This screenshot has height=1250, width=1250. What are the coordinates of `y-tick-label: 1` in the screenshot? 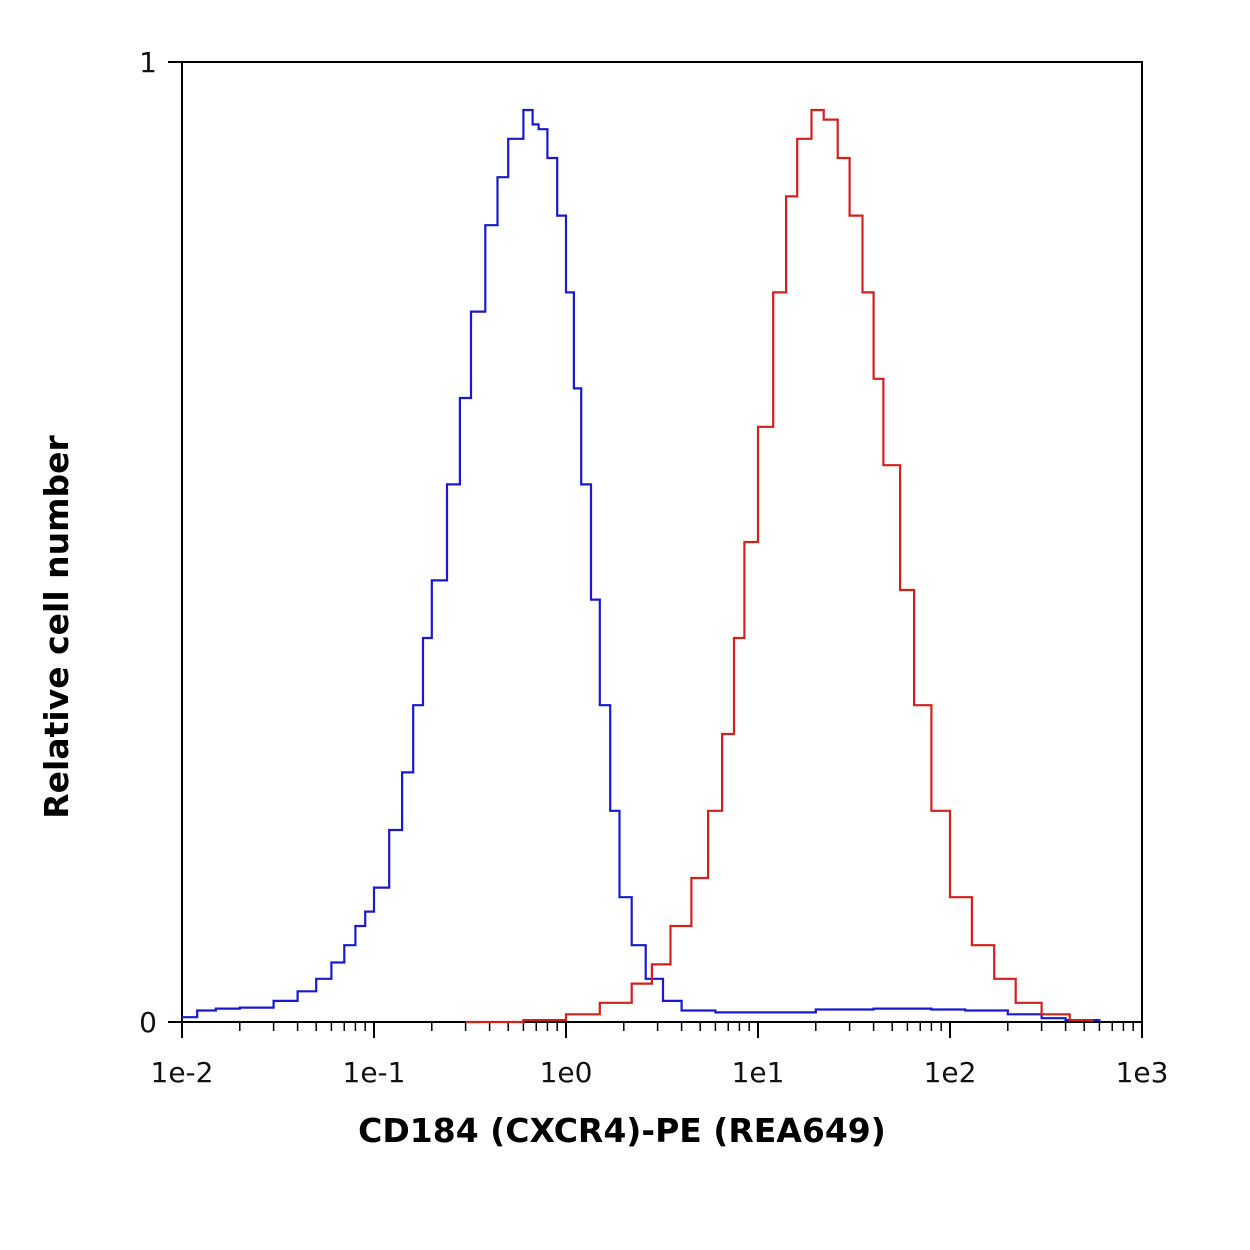 It's located at (148, 62).